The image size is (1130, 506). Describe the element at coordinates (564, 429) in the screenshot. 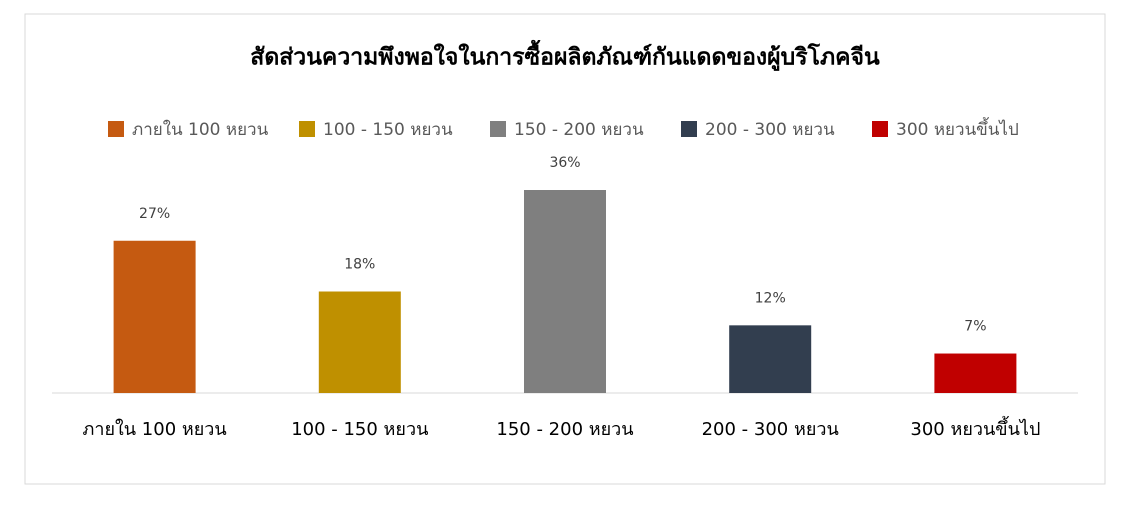

I see `x-tick-label: 150 - 200 หยวน` at that location.